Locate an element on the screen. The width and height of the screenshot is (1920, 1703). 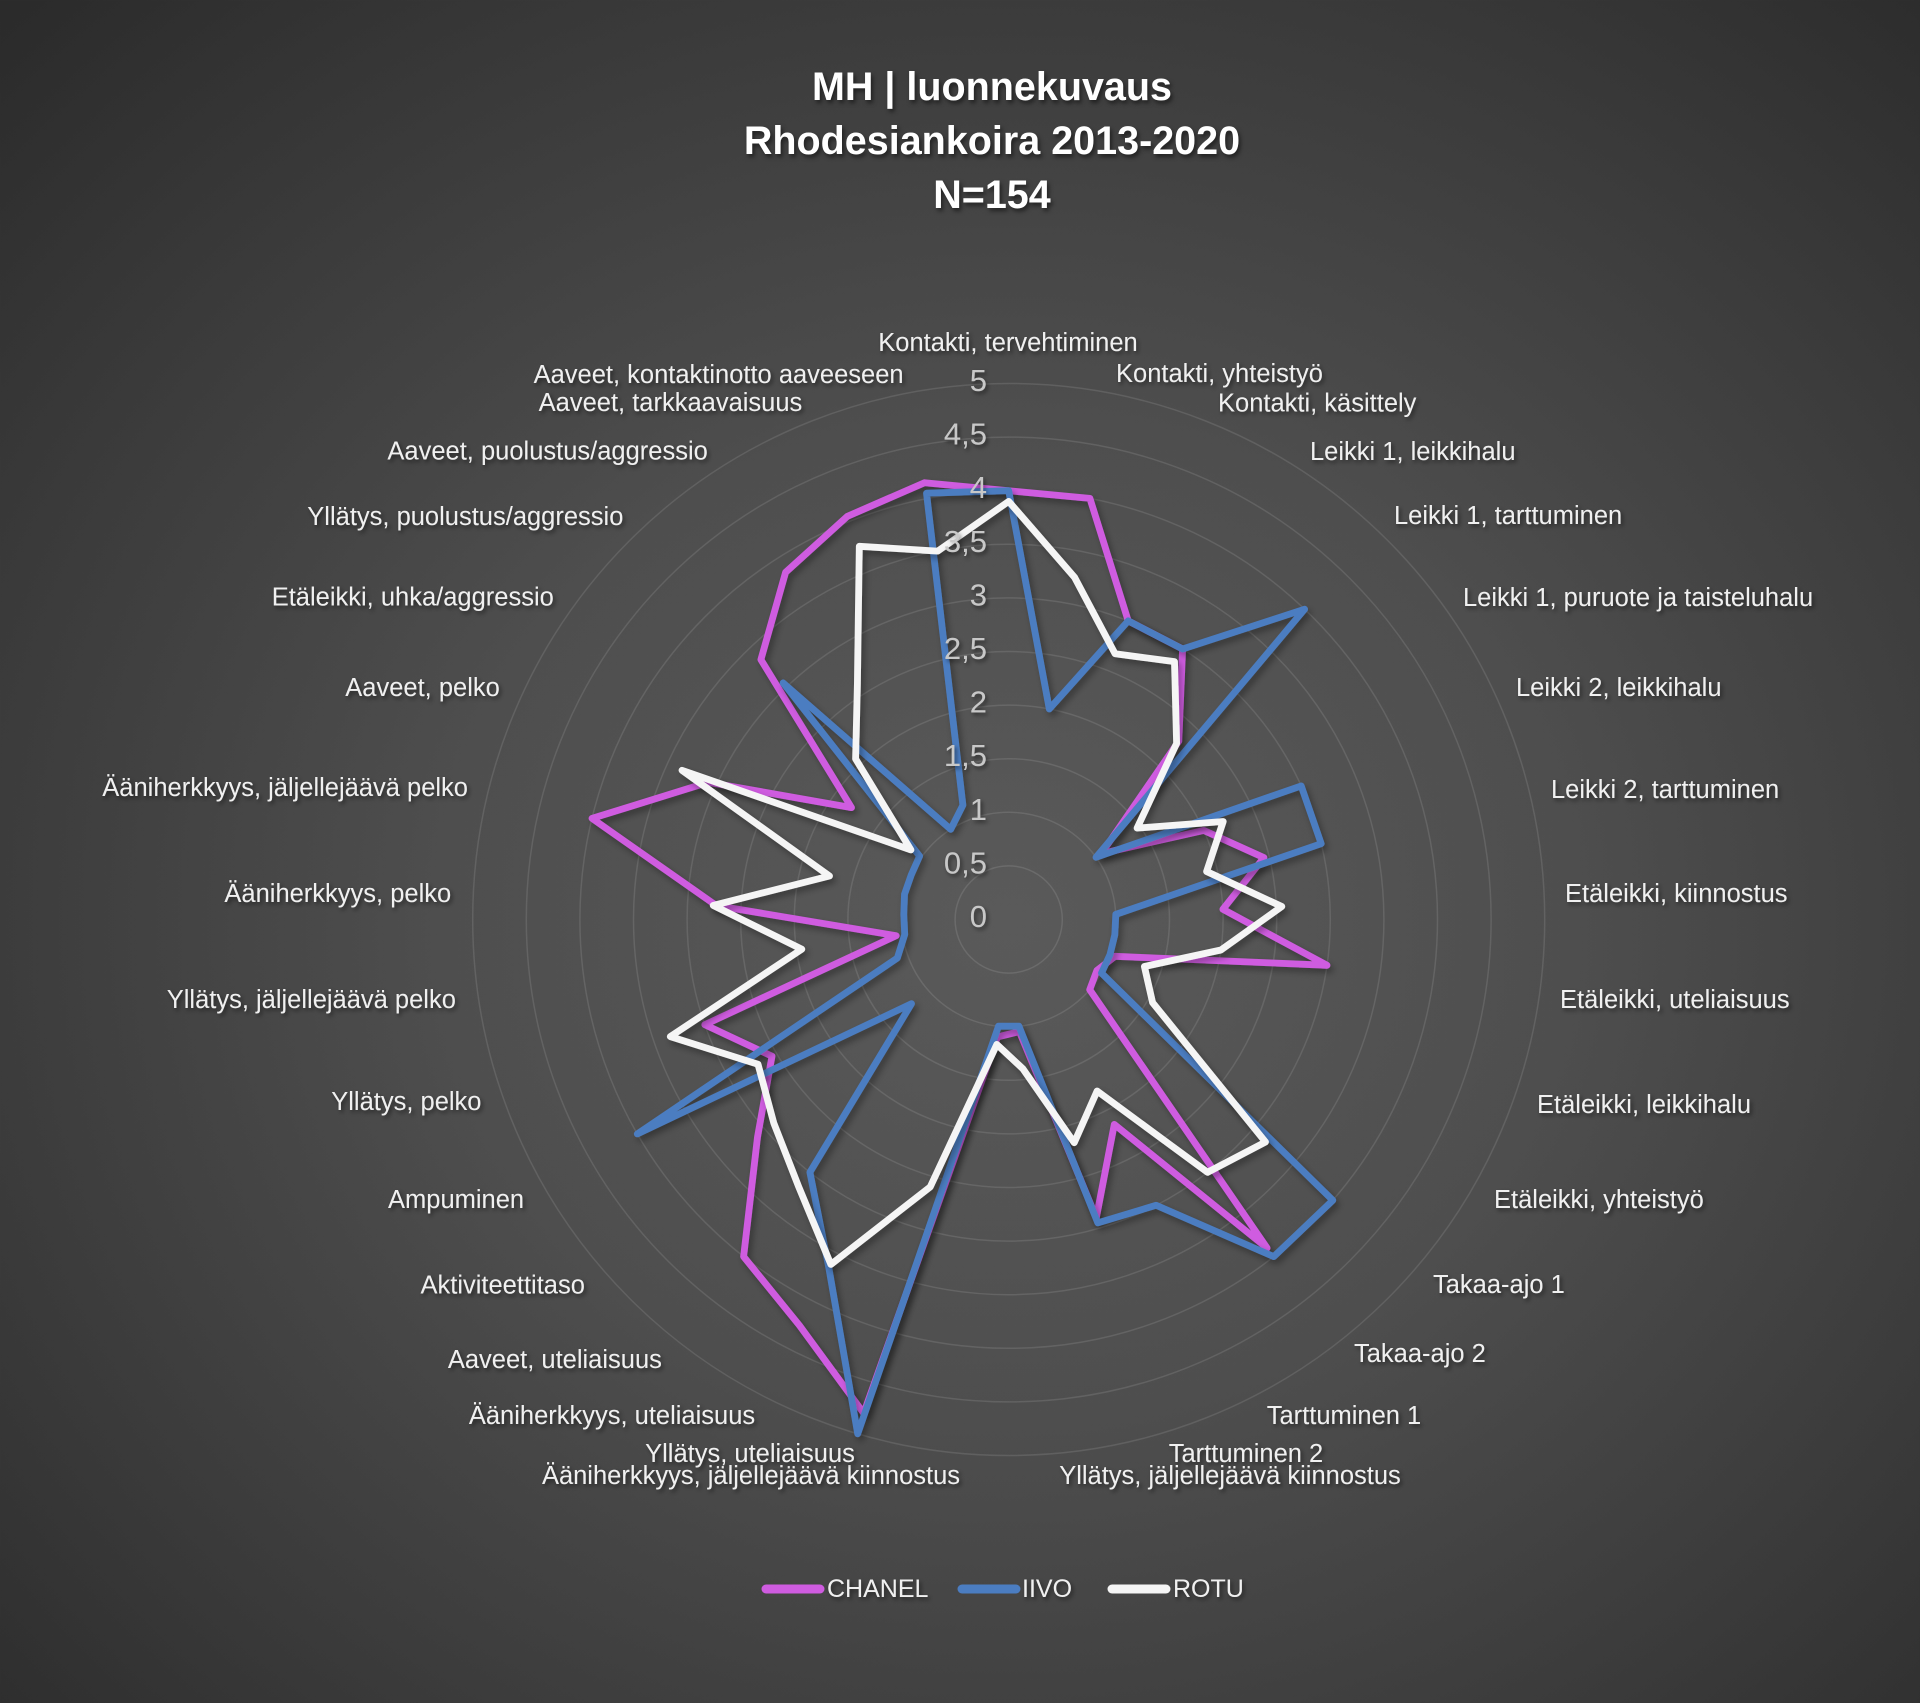
svg-text: Yllätys, jäljellejäävä pelko is located at coordinates (311, 1000).